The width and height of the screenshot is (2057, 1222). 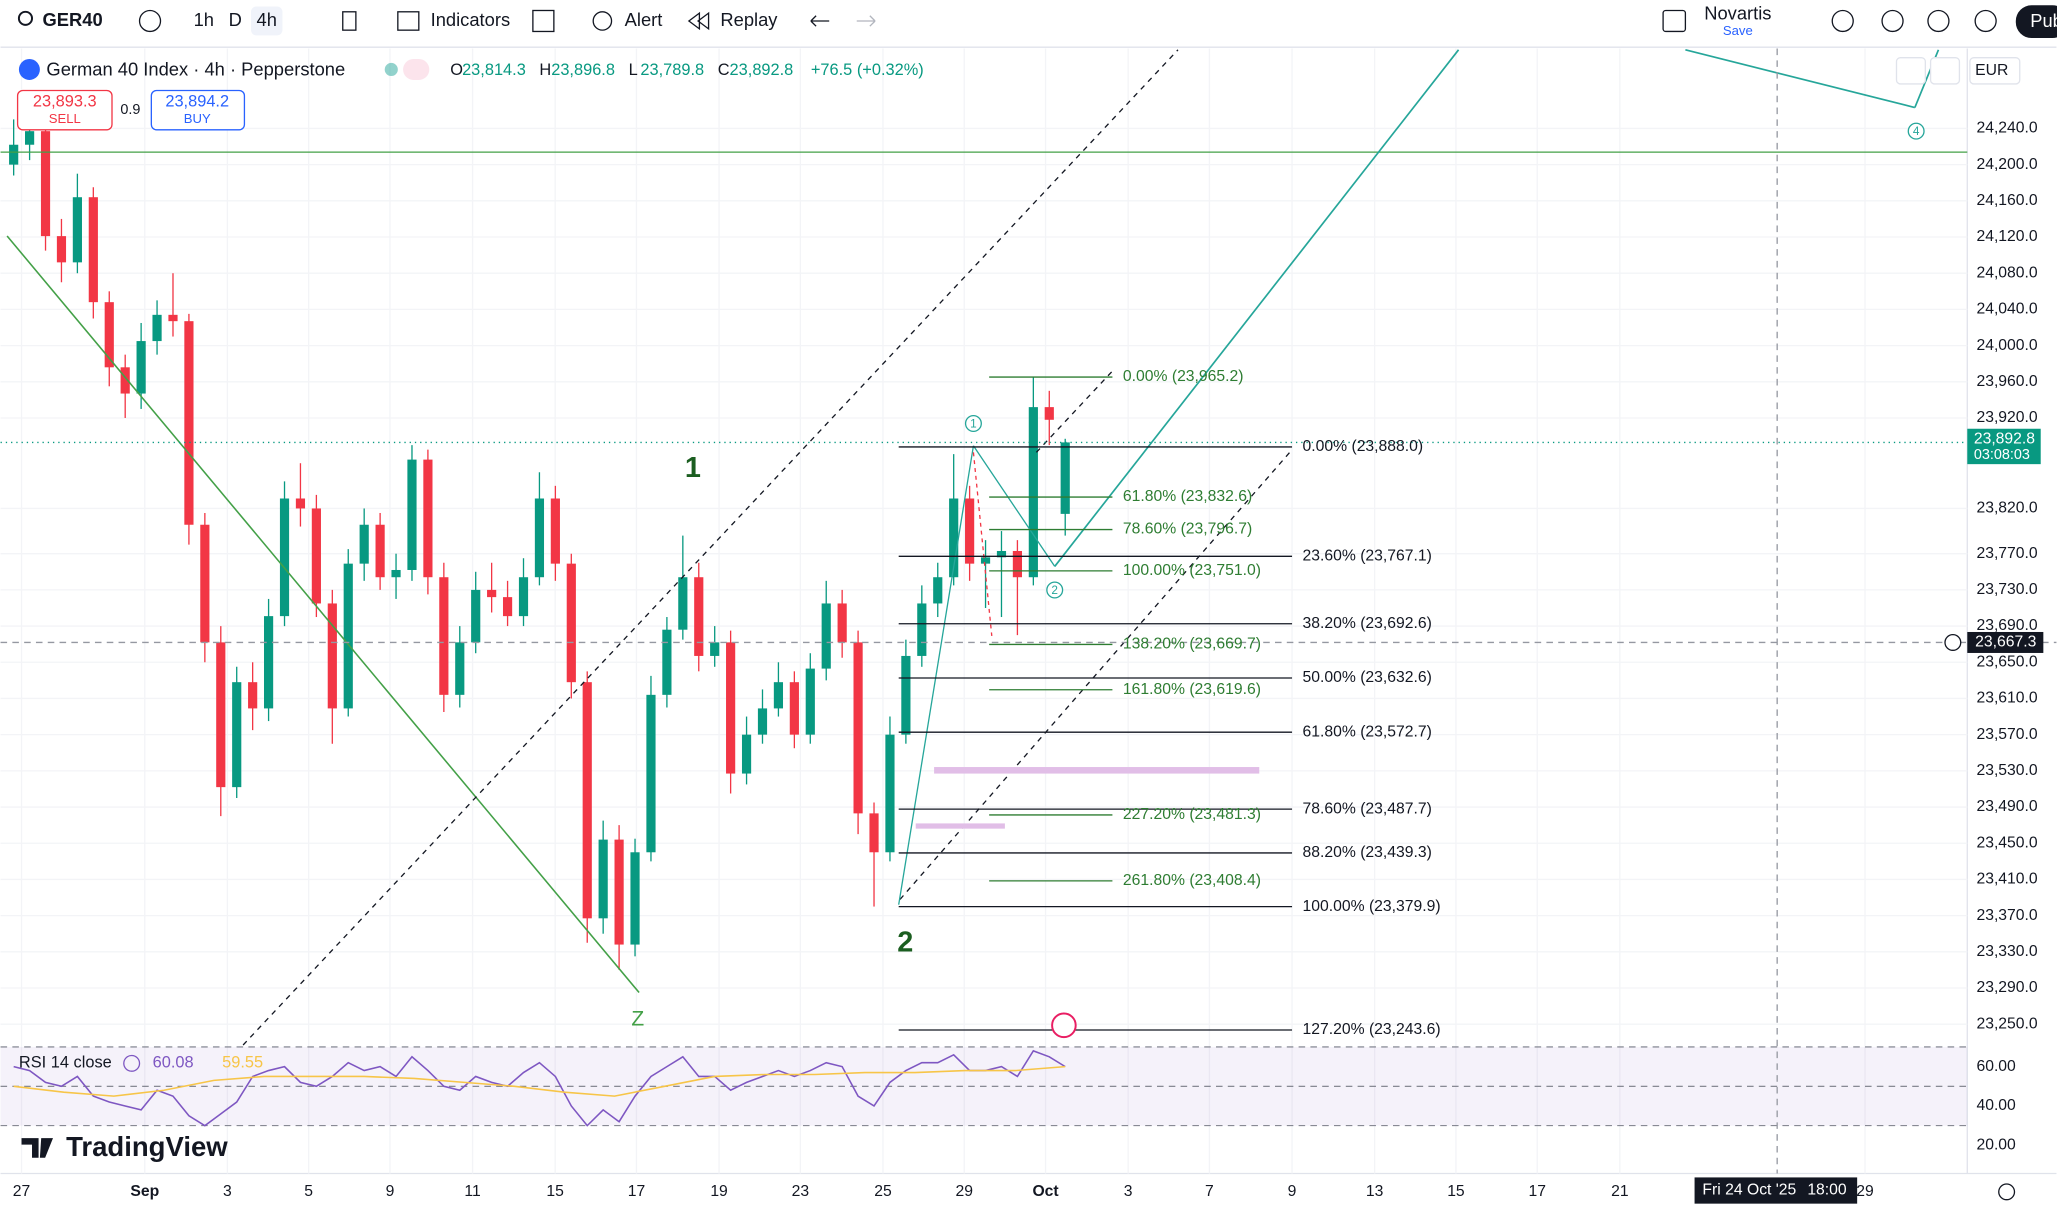 What do you see at coordinates (1055, 590) in the screenshot?
I see `wave-circle` at bounding box center [1055, 590].